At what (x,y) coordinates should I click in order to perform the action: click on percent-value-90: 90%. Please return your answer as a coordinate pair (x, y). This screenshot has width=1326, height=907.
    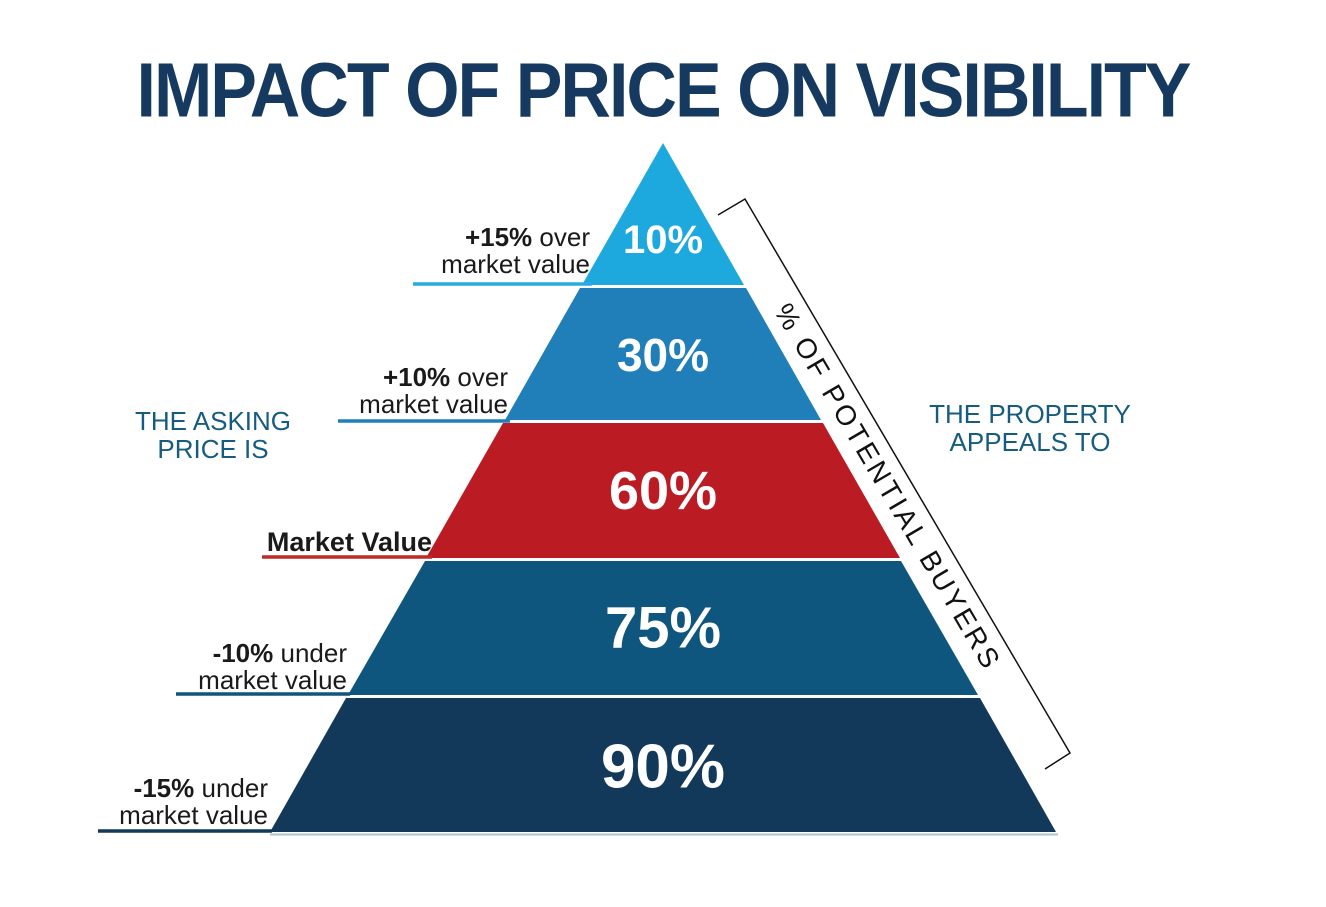
    Looking at the image, I should click on (663, 767).